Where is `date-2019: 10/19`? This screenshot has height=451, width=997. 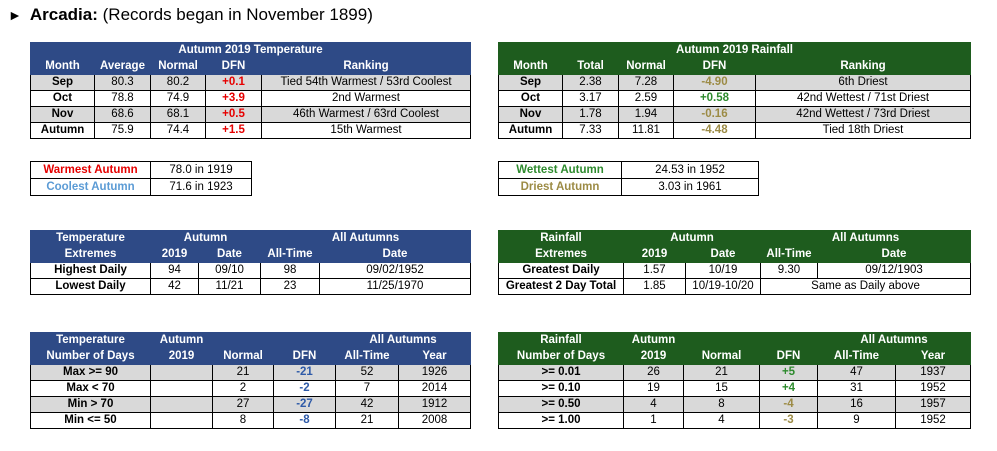
date-2019: 10/19 is located at coordinates (723, 270).